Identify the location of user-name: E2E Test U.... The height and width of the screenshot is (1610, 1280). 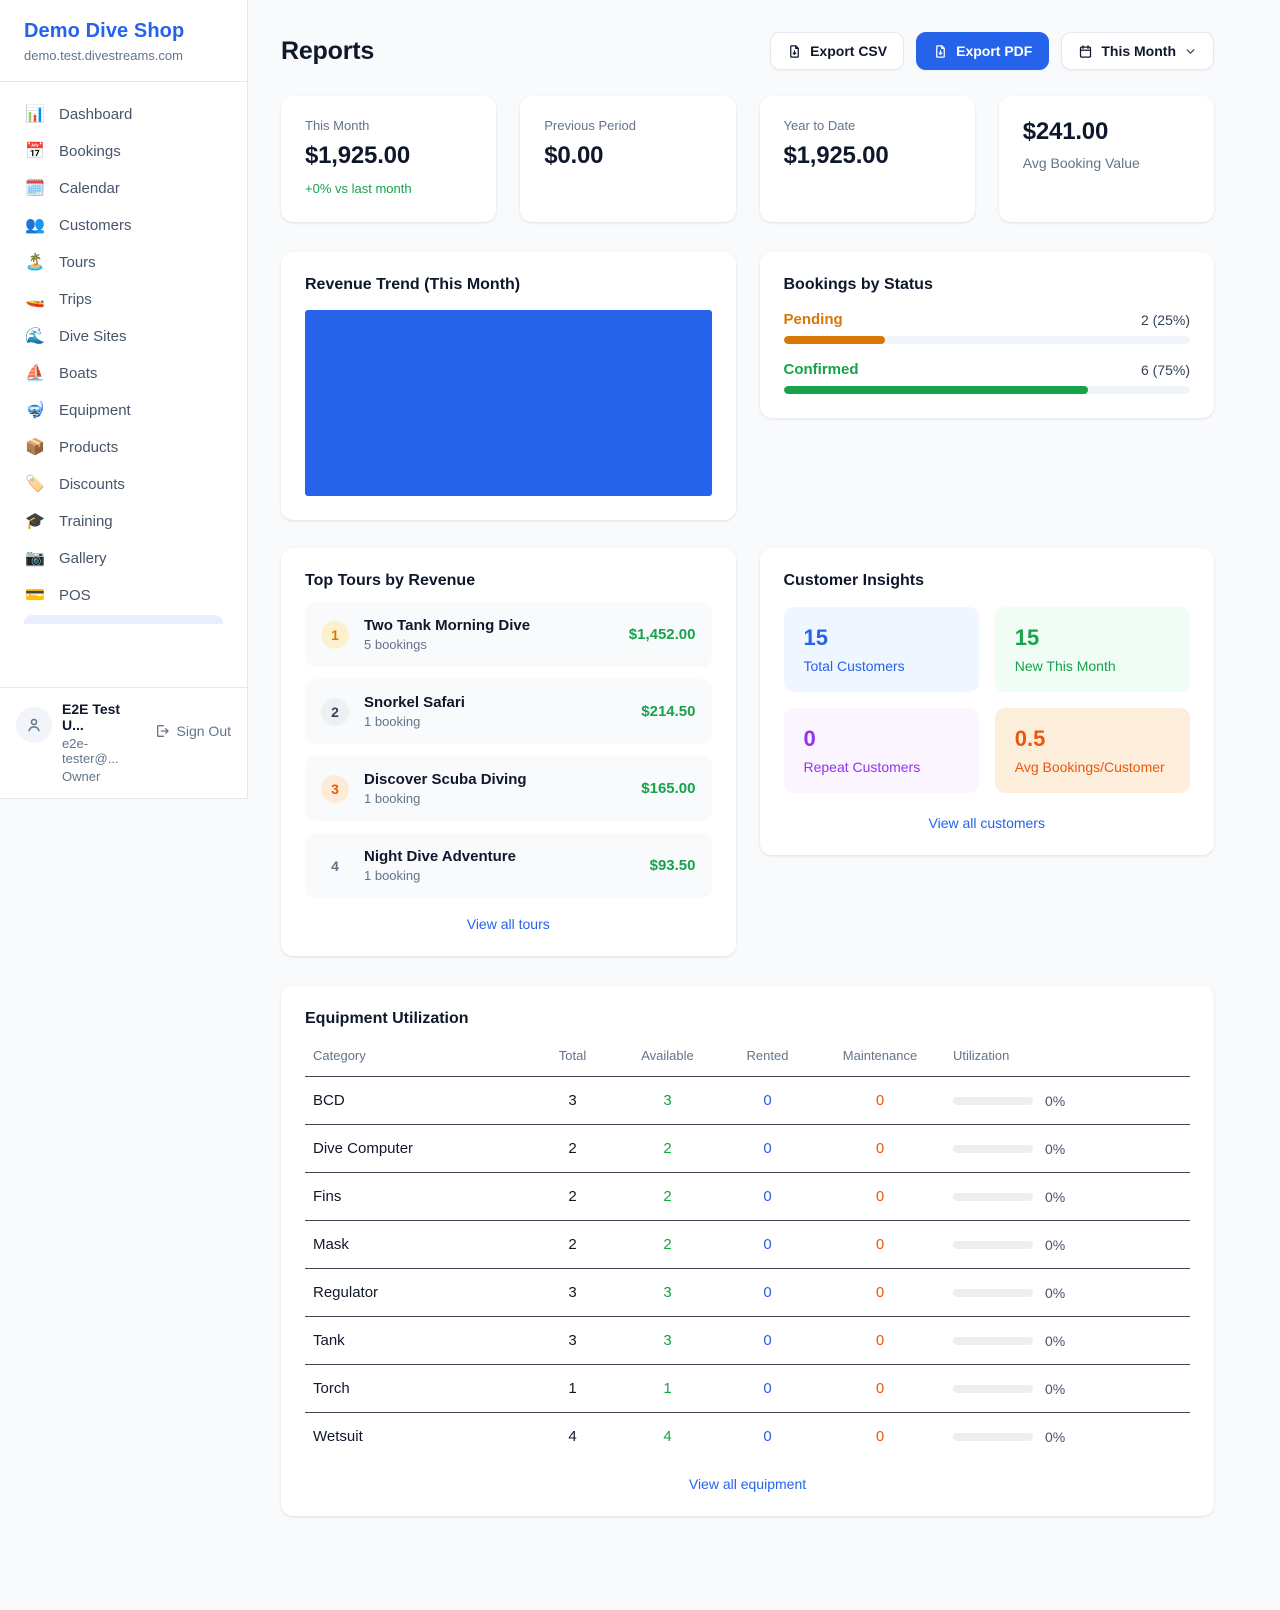
(91, 717).